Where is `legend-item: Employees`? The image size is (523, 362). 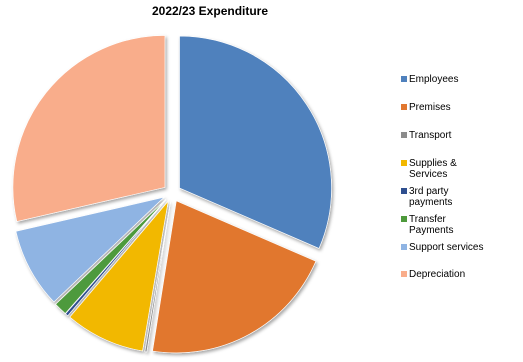 legend-item: Employees is located at coordinates (429, 79).